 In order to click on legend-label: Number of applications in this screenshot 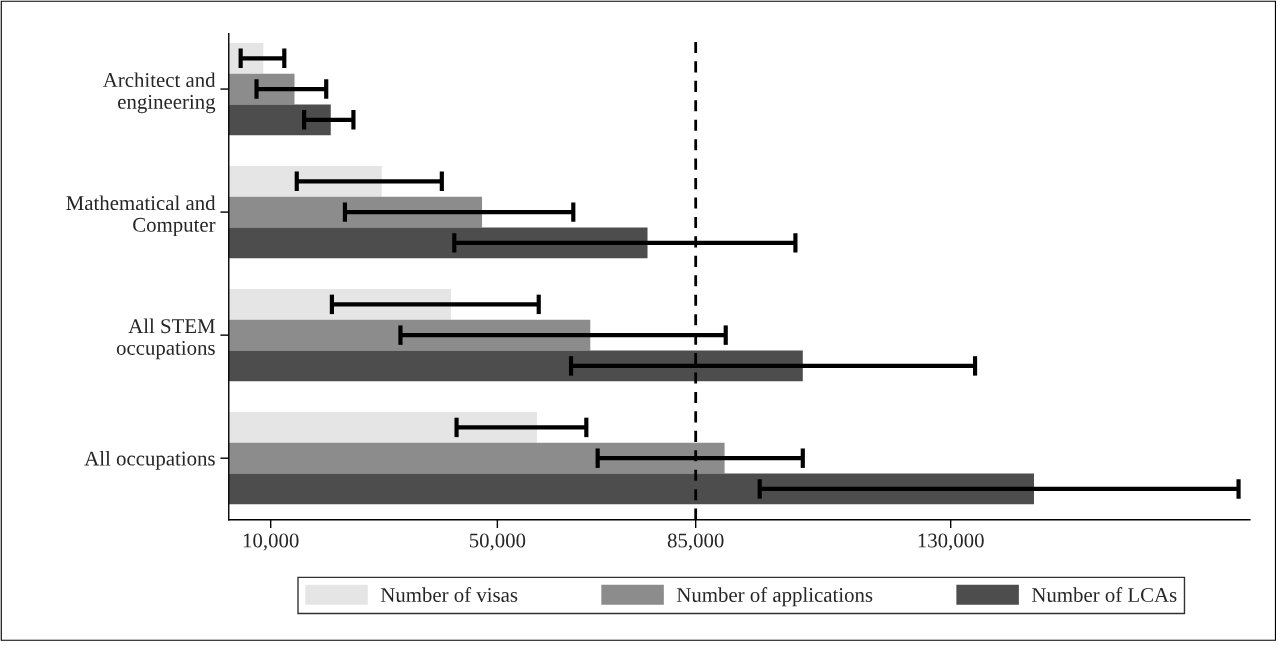, I will do `click(774, 597)`.